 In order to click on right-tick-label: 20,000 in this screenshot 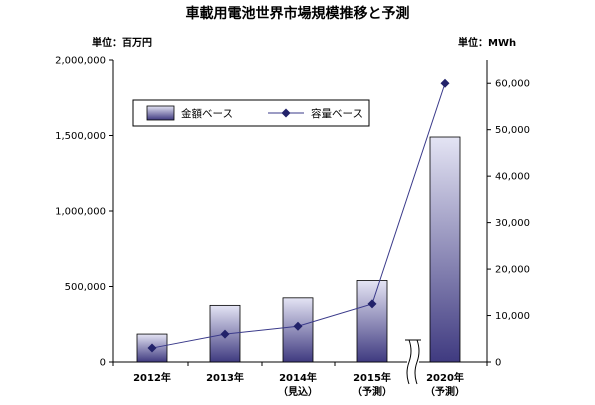, I will do `click(512, 270)`.